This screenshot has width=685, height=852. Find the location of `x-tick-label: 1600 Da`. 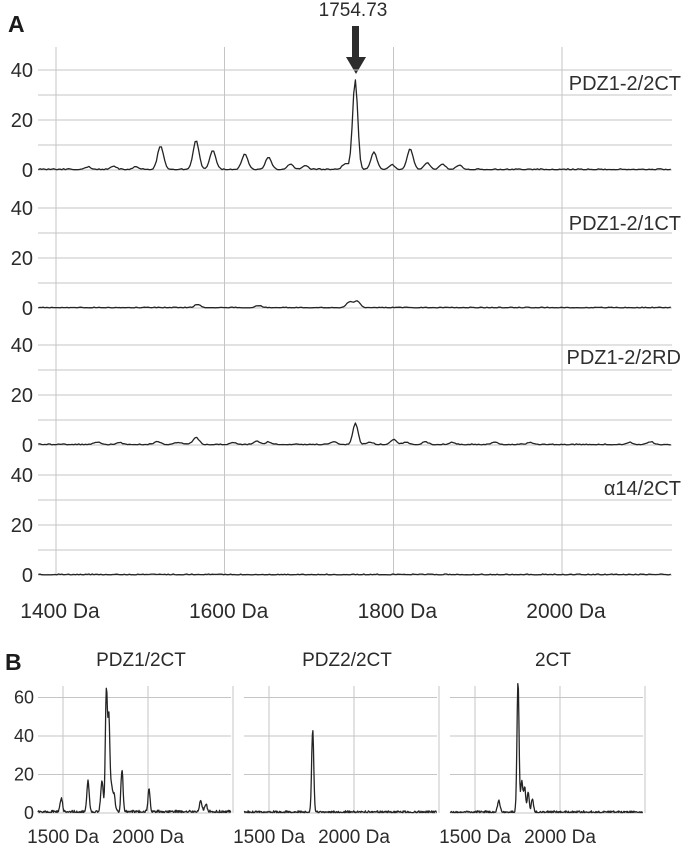

x-tick-label: 1600 Da is located at coordinates (229, 611).